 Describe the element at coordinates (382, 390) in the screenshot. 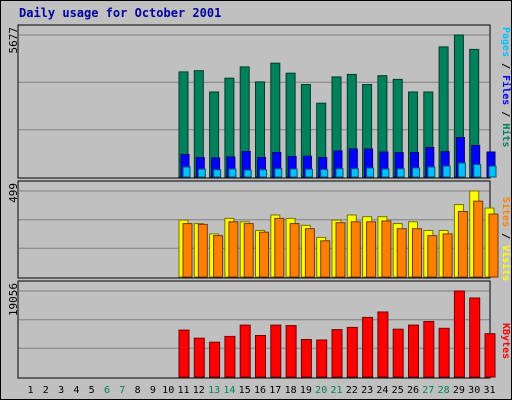

I see `x-tick-label: 24` at that location.